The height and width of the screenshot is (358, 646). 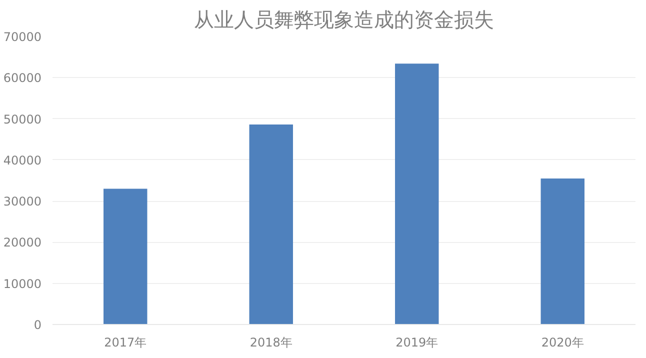 I want to click on y-tick-label: 70000, so click(x=22, y=37).